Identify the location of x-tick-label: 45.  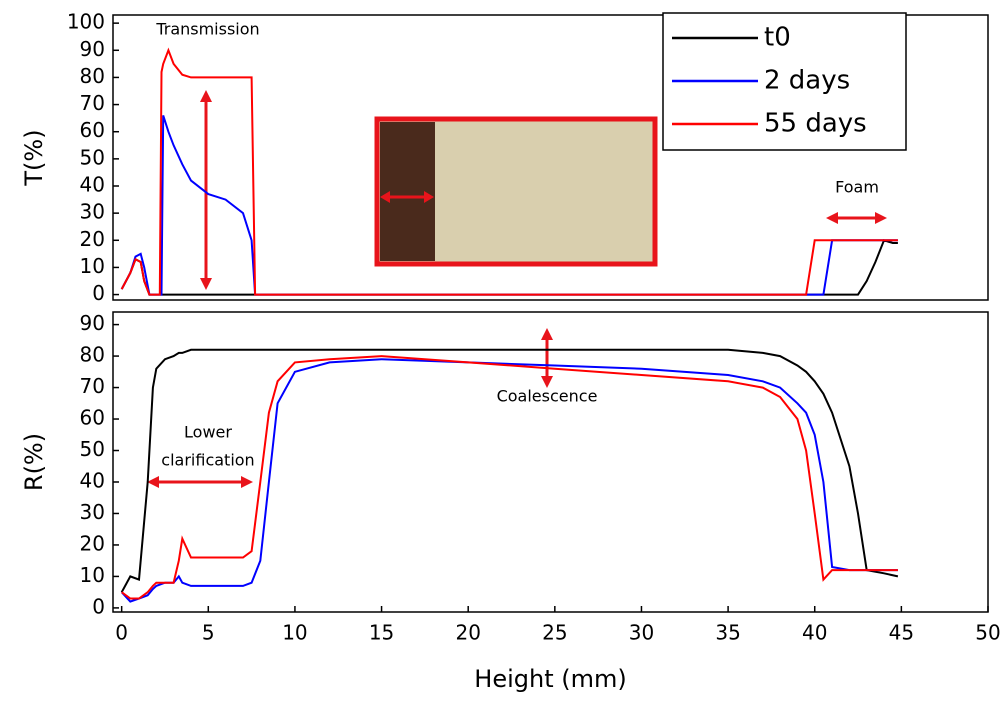
(901, 633).